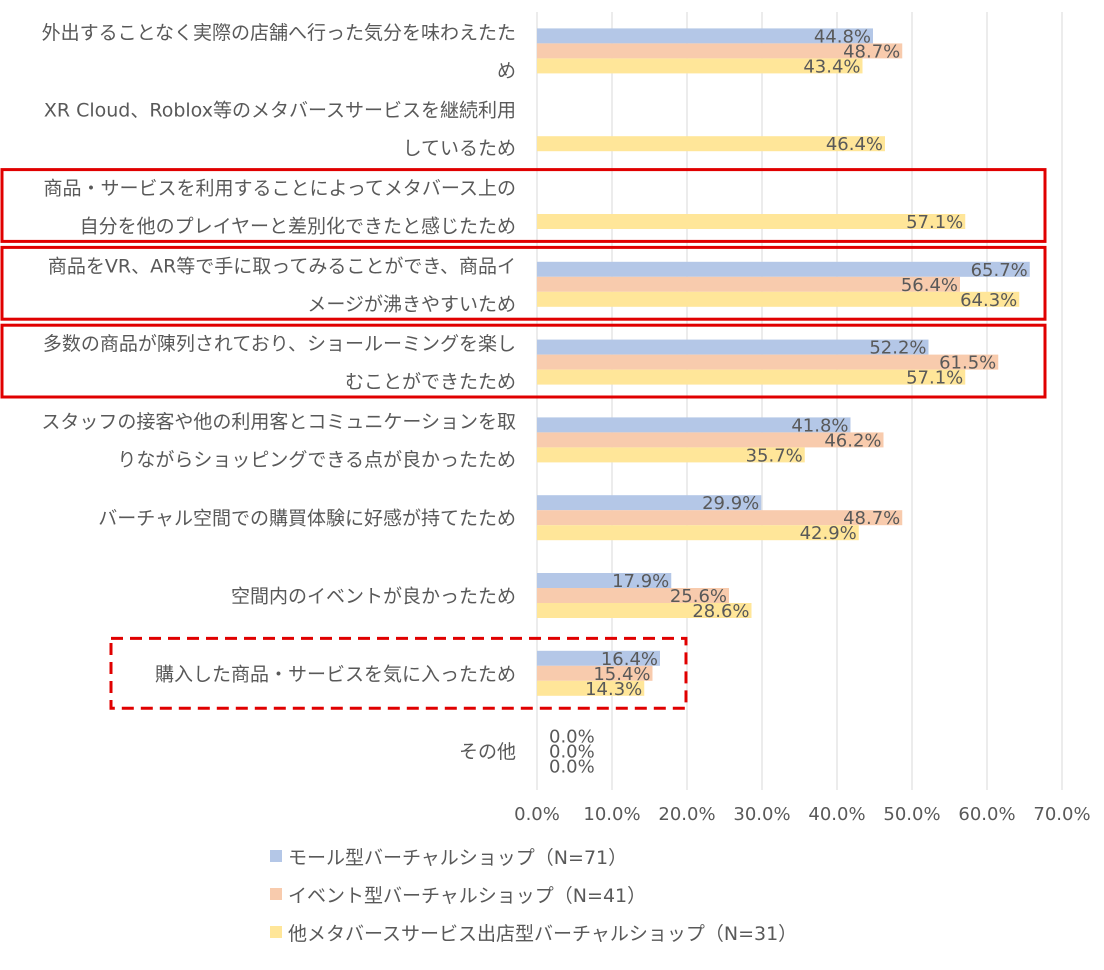  Describe the element at coordinates (802, 814) in the screenshot. I see `x-axis-ticks: 0.0% 10.0% 20.0% 30.0% 40.0% 50.0% 60.0% 70.0%` at that location.